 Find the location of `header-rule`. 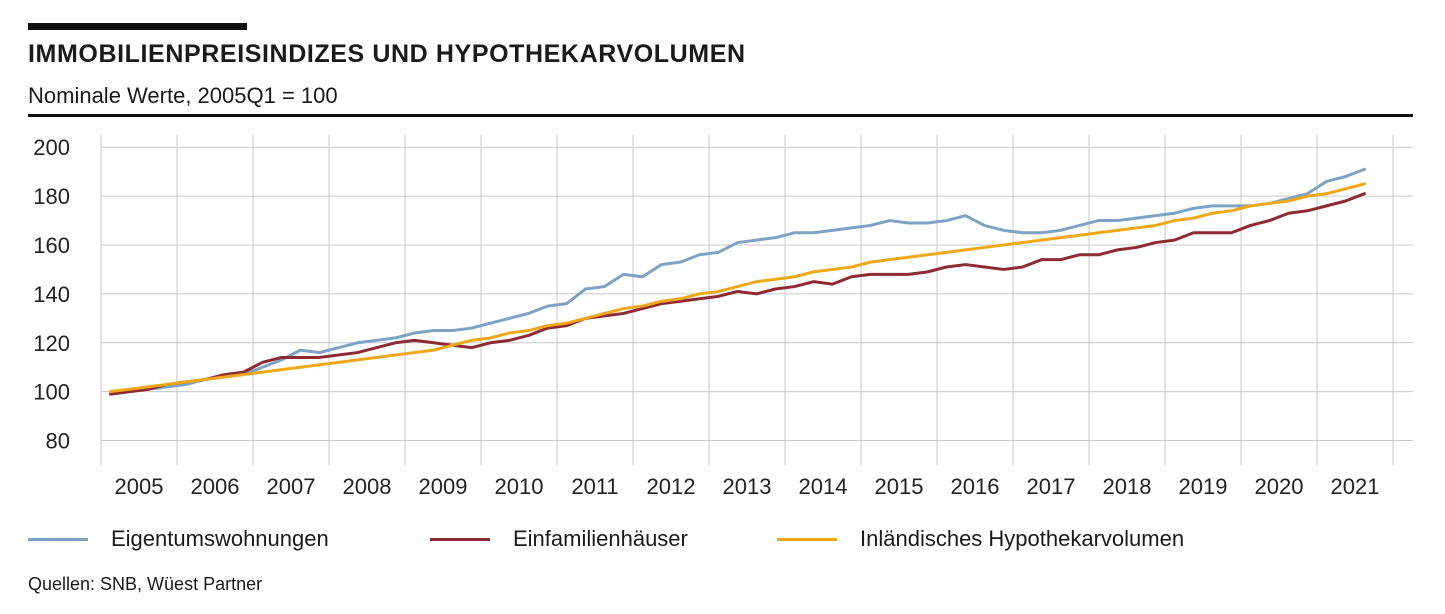

header-rule is located at coordinates (720, 115).